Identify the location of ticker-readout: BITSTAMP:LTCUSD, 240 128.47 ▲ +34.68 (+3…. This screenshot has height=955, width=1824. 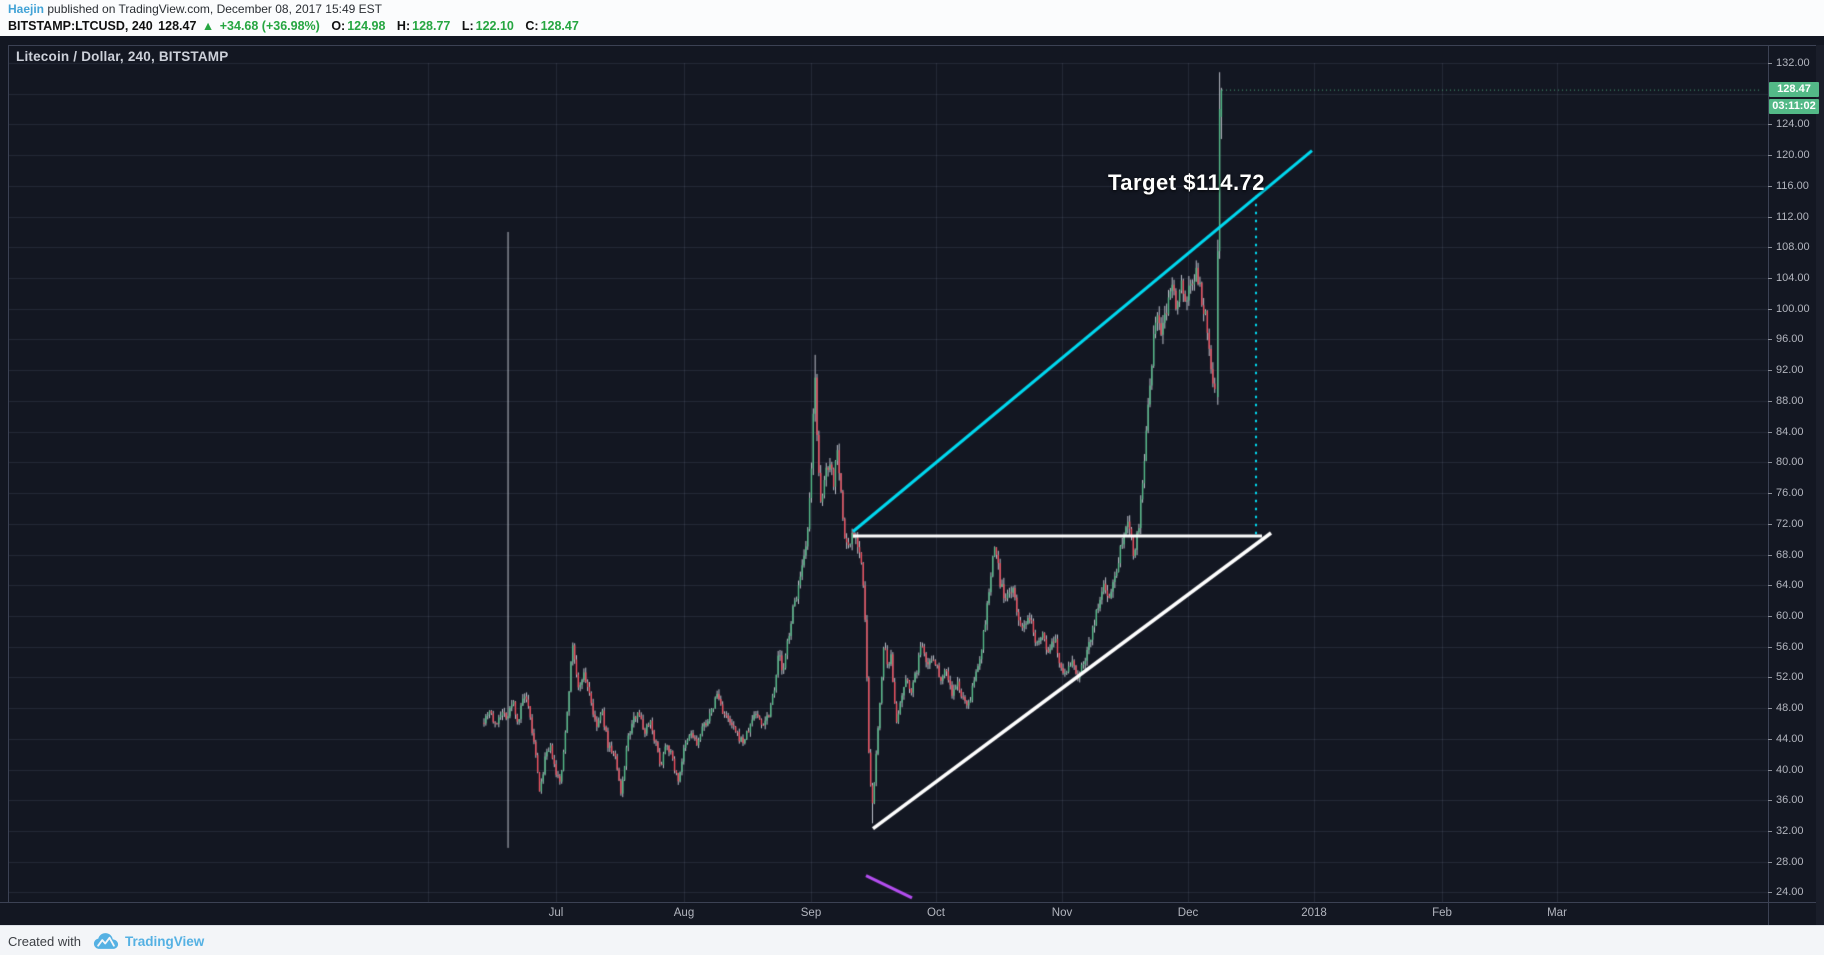
(912, 27).